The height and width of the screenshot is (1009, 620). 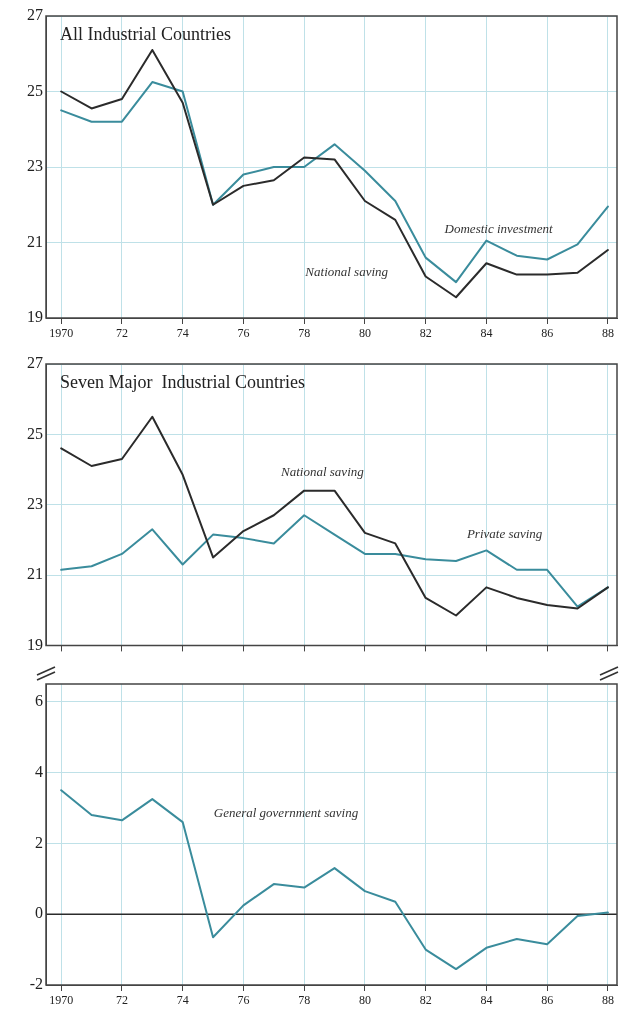 I want to click on chart-title: Seven Major Industrial Countries, so click(x=182, y=381).